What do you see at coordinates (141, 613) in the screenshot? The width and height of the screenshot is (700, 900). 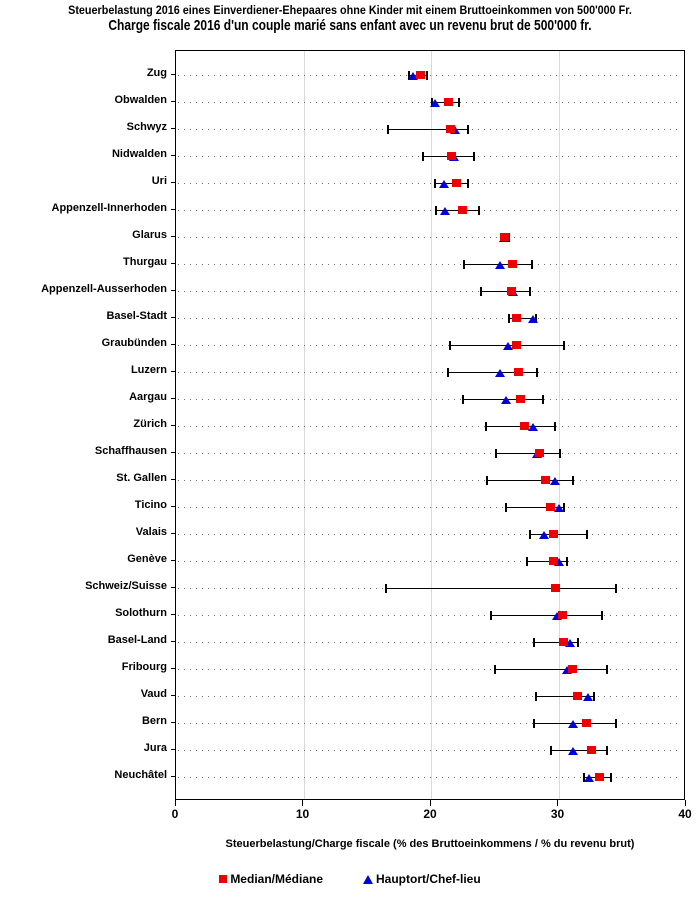 I see `y-axis-label: Solothurn` at bounding box center [141, 613].